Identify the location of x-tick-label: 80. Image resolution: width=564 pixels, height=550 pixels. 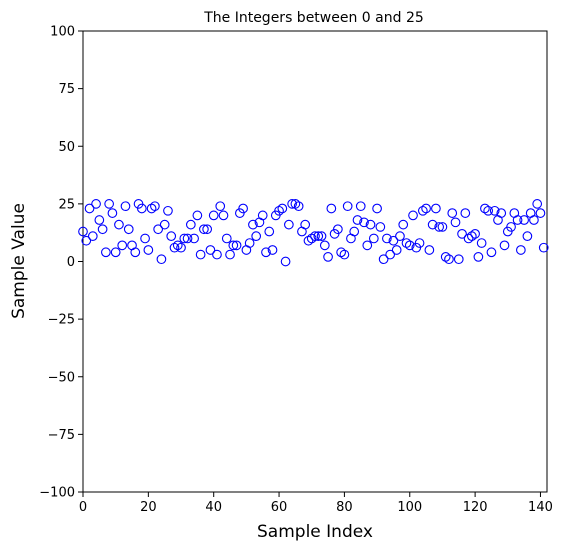
(344, 507).